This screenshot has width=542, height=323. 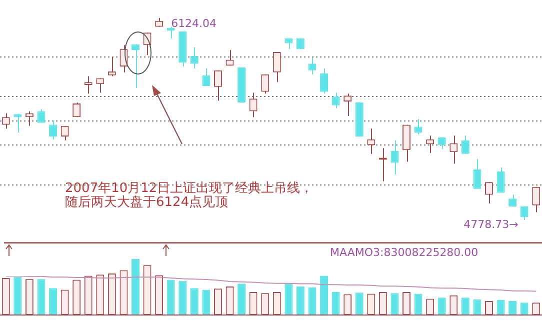 I want to click on annotation: 6124.04, so click(x=194, y=23).